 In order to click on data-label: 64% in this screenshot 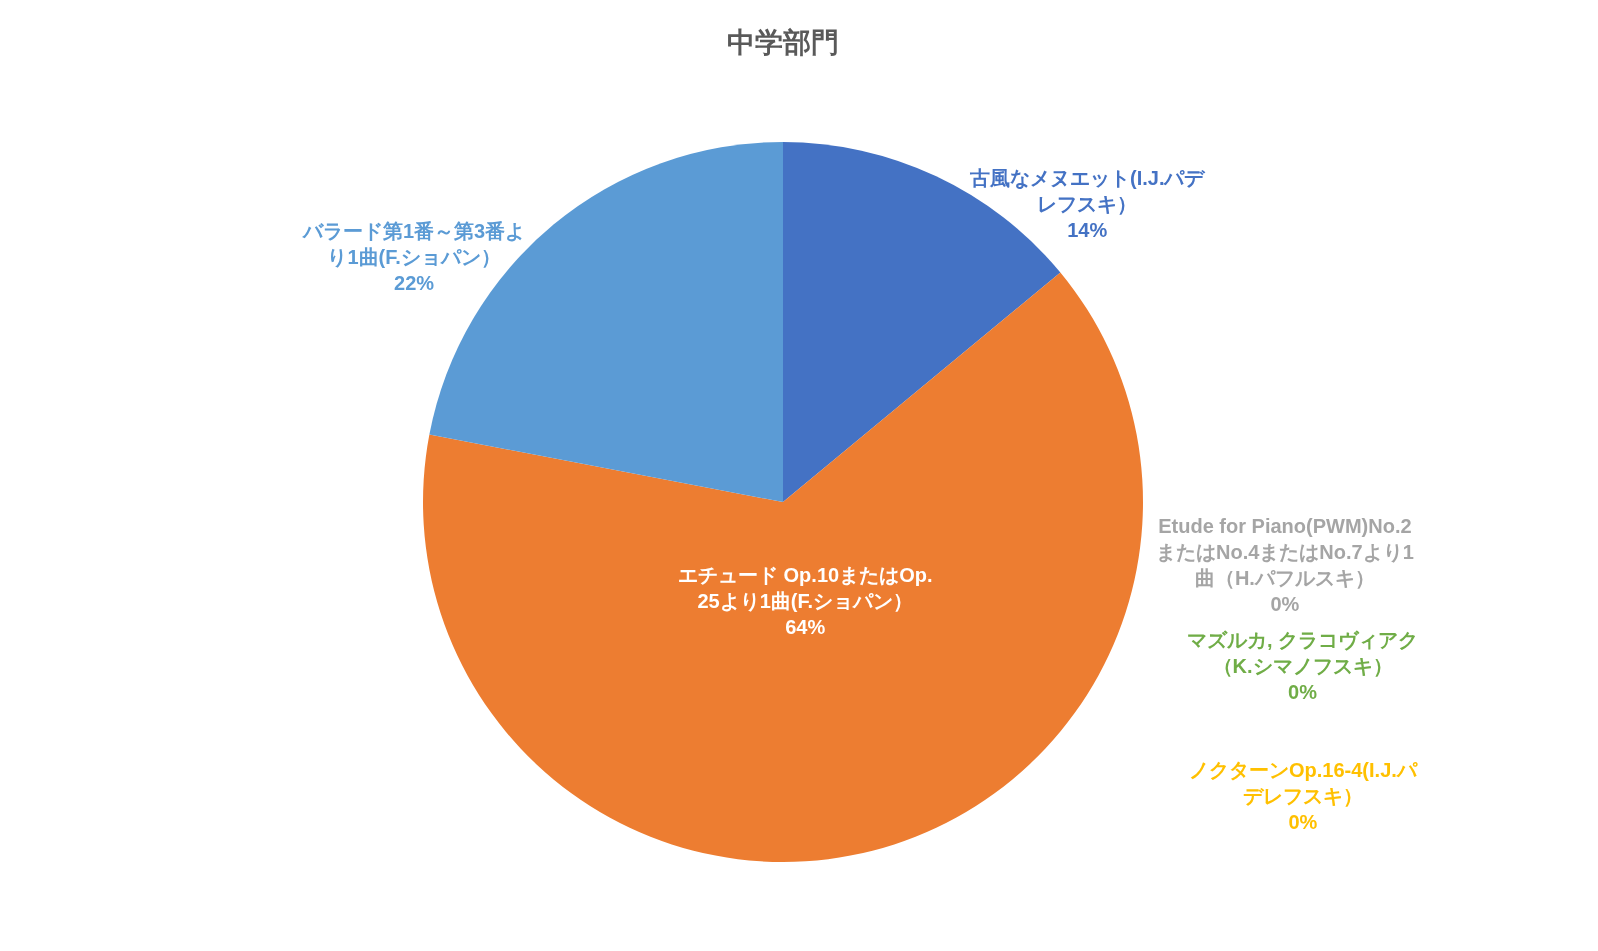, I will do `click(805, 627)`.